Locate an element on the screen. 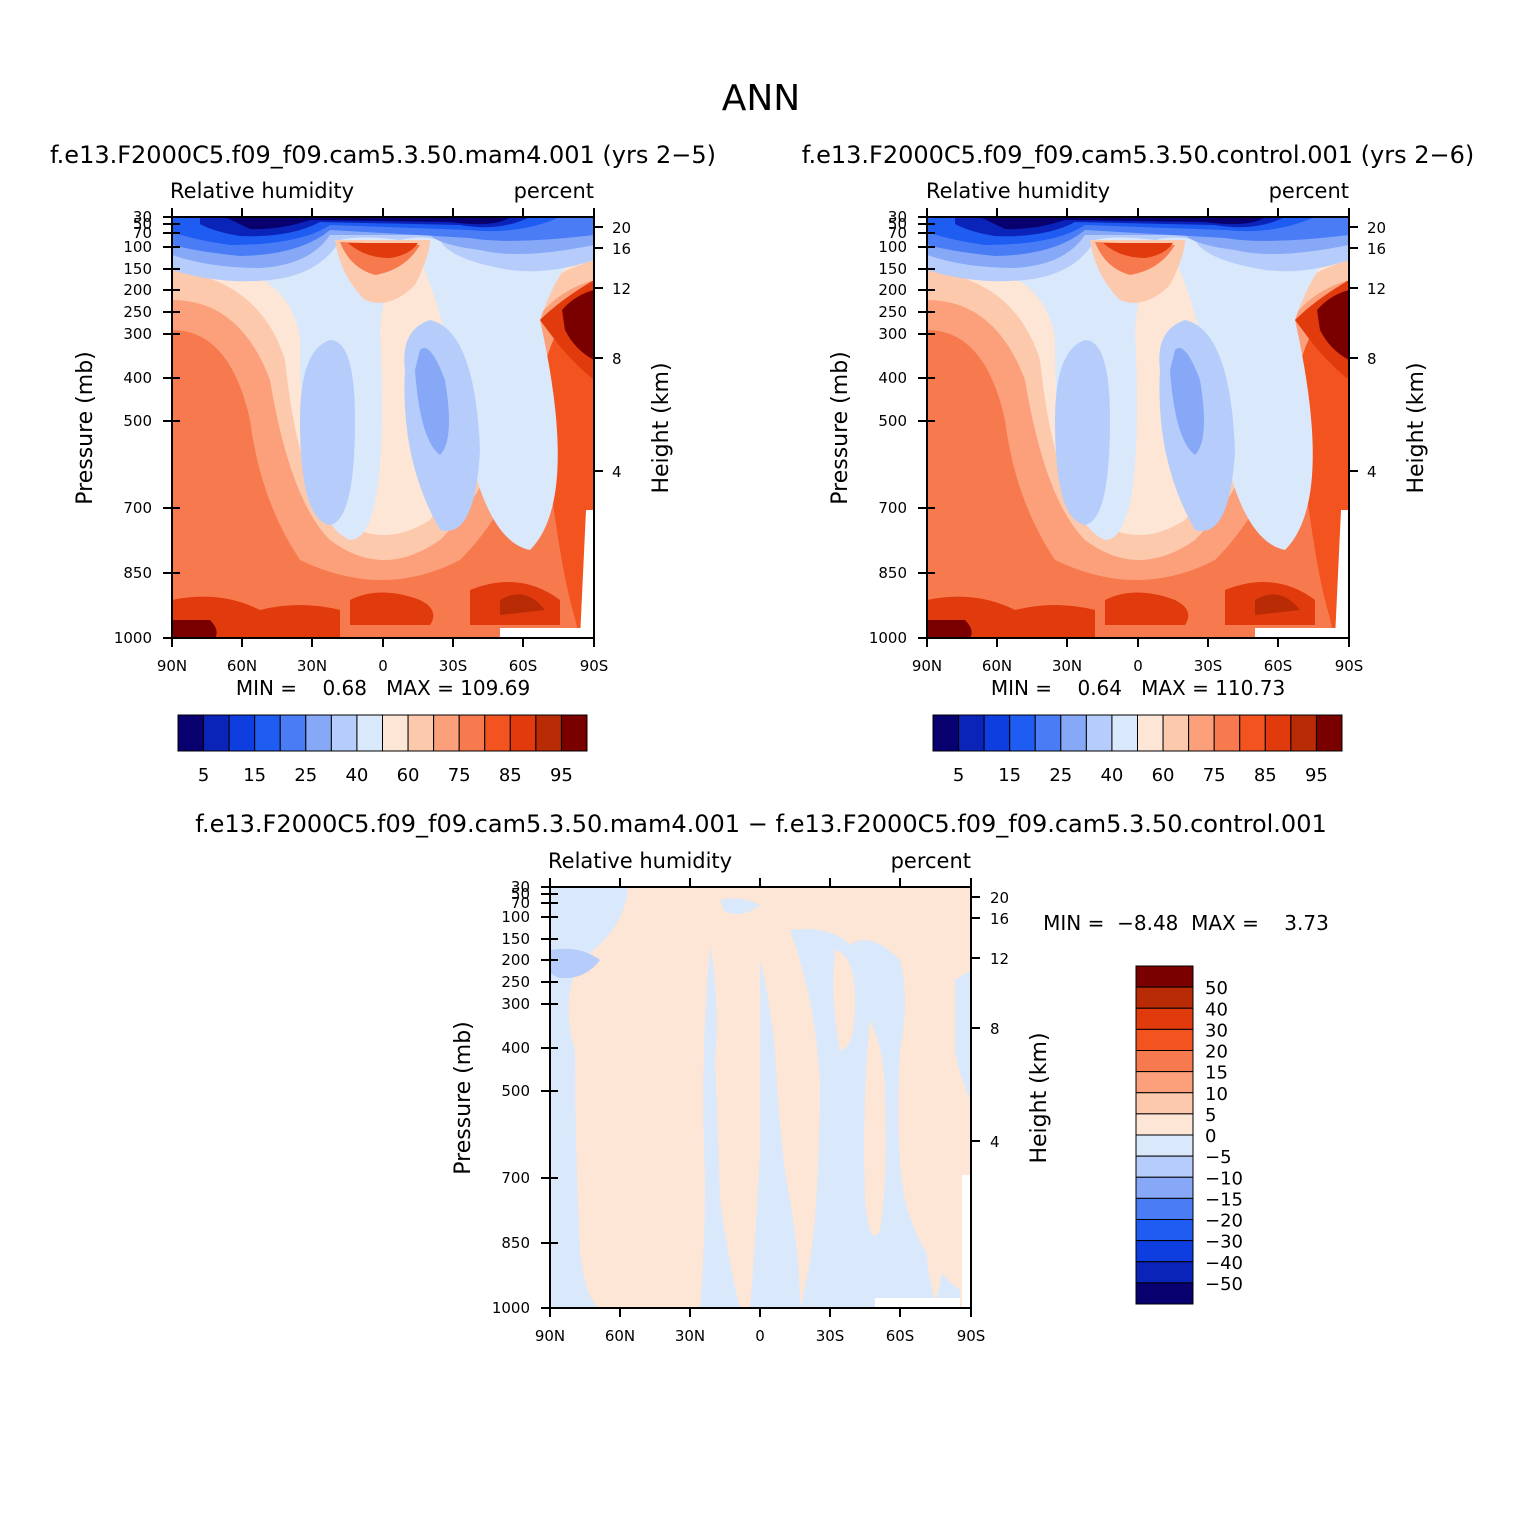 The height and width of the screenshot is (1522, 1522). colorbar: 5 15 25 40 60 75 85 95 is located at coordinates (1137, 750).